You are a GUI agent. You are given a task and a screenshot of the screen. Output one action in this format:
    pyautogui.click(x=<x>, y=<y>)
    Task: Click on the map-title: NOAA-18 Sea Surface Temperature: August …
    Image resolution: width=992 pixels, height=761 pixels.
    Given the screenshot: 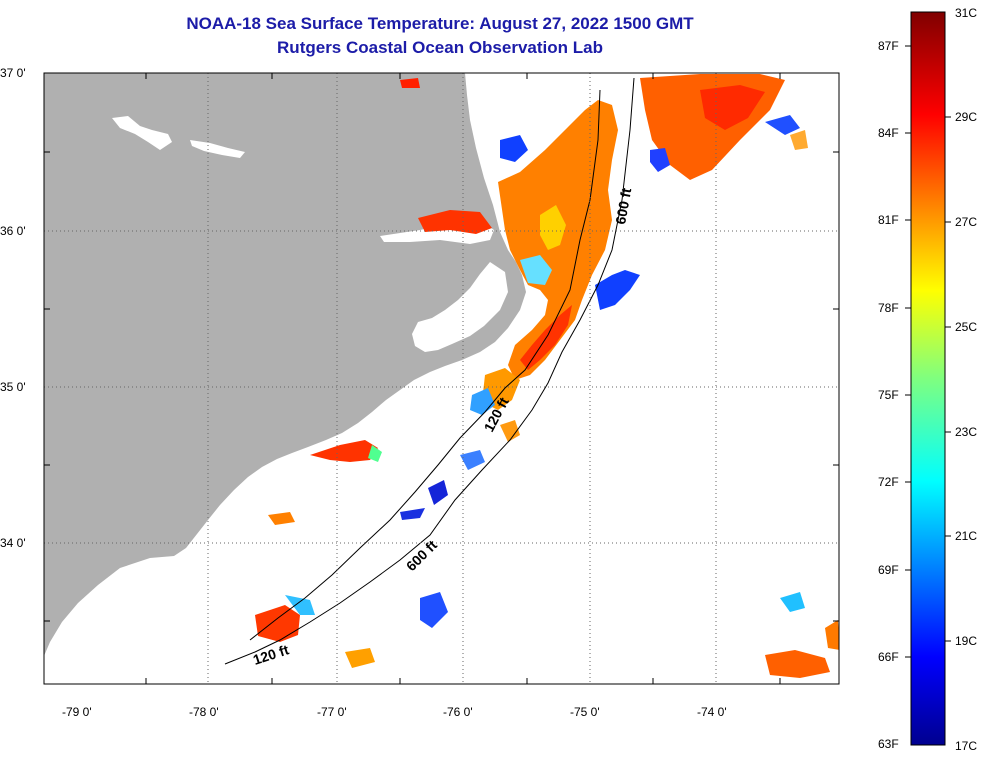 What is the action you would take?
    pyautogui.click(x=440, y=23)
    